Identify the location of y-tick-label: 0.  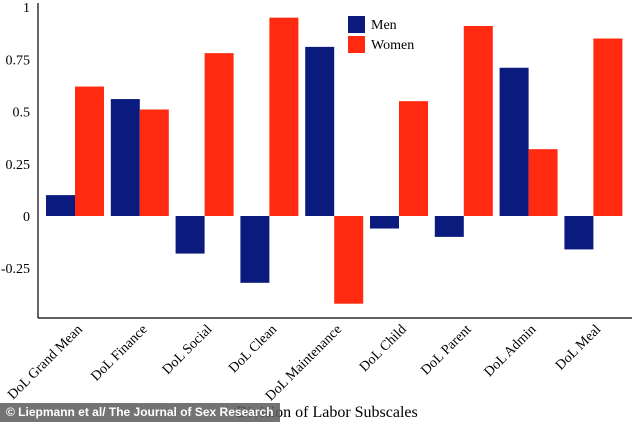
(26, 217).